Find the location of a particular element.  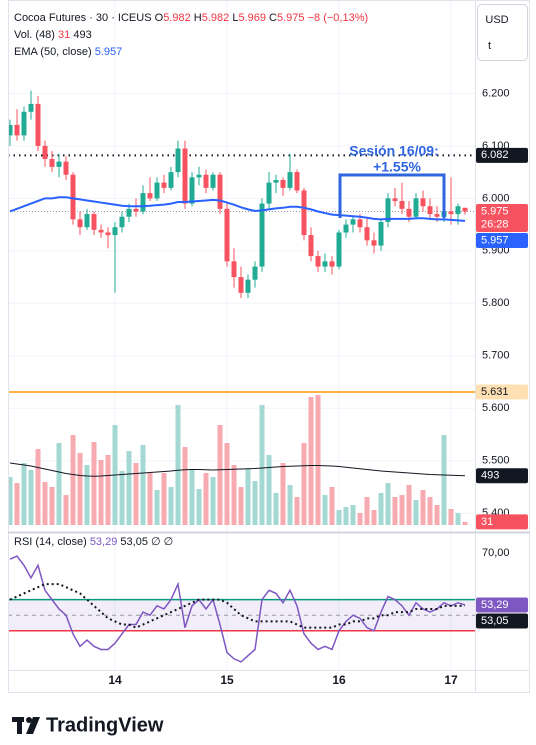

legend-rsi: RSI (14, close) 53,29 53,05 ∅ ∅ is located at coordinates (93, 542).